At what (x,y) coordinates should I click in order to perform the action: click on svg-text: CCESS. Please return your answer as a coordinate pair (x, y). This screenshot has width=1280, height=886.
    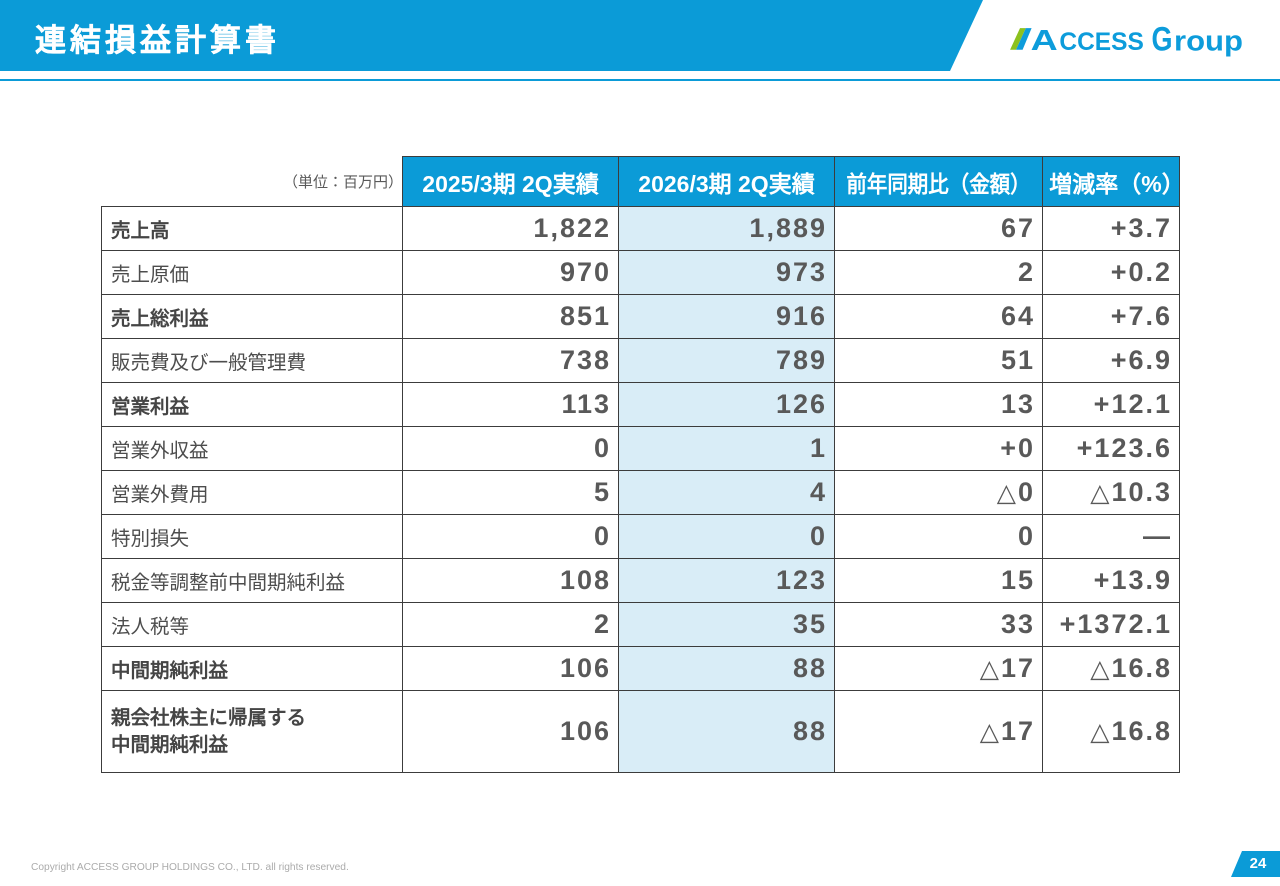
    Looking at the image, I should click on (1101, 42).